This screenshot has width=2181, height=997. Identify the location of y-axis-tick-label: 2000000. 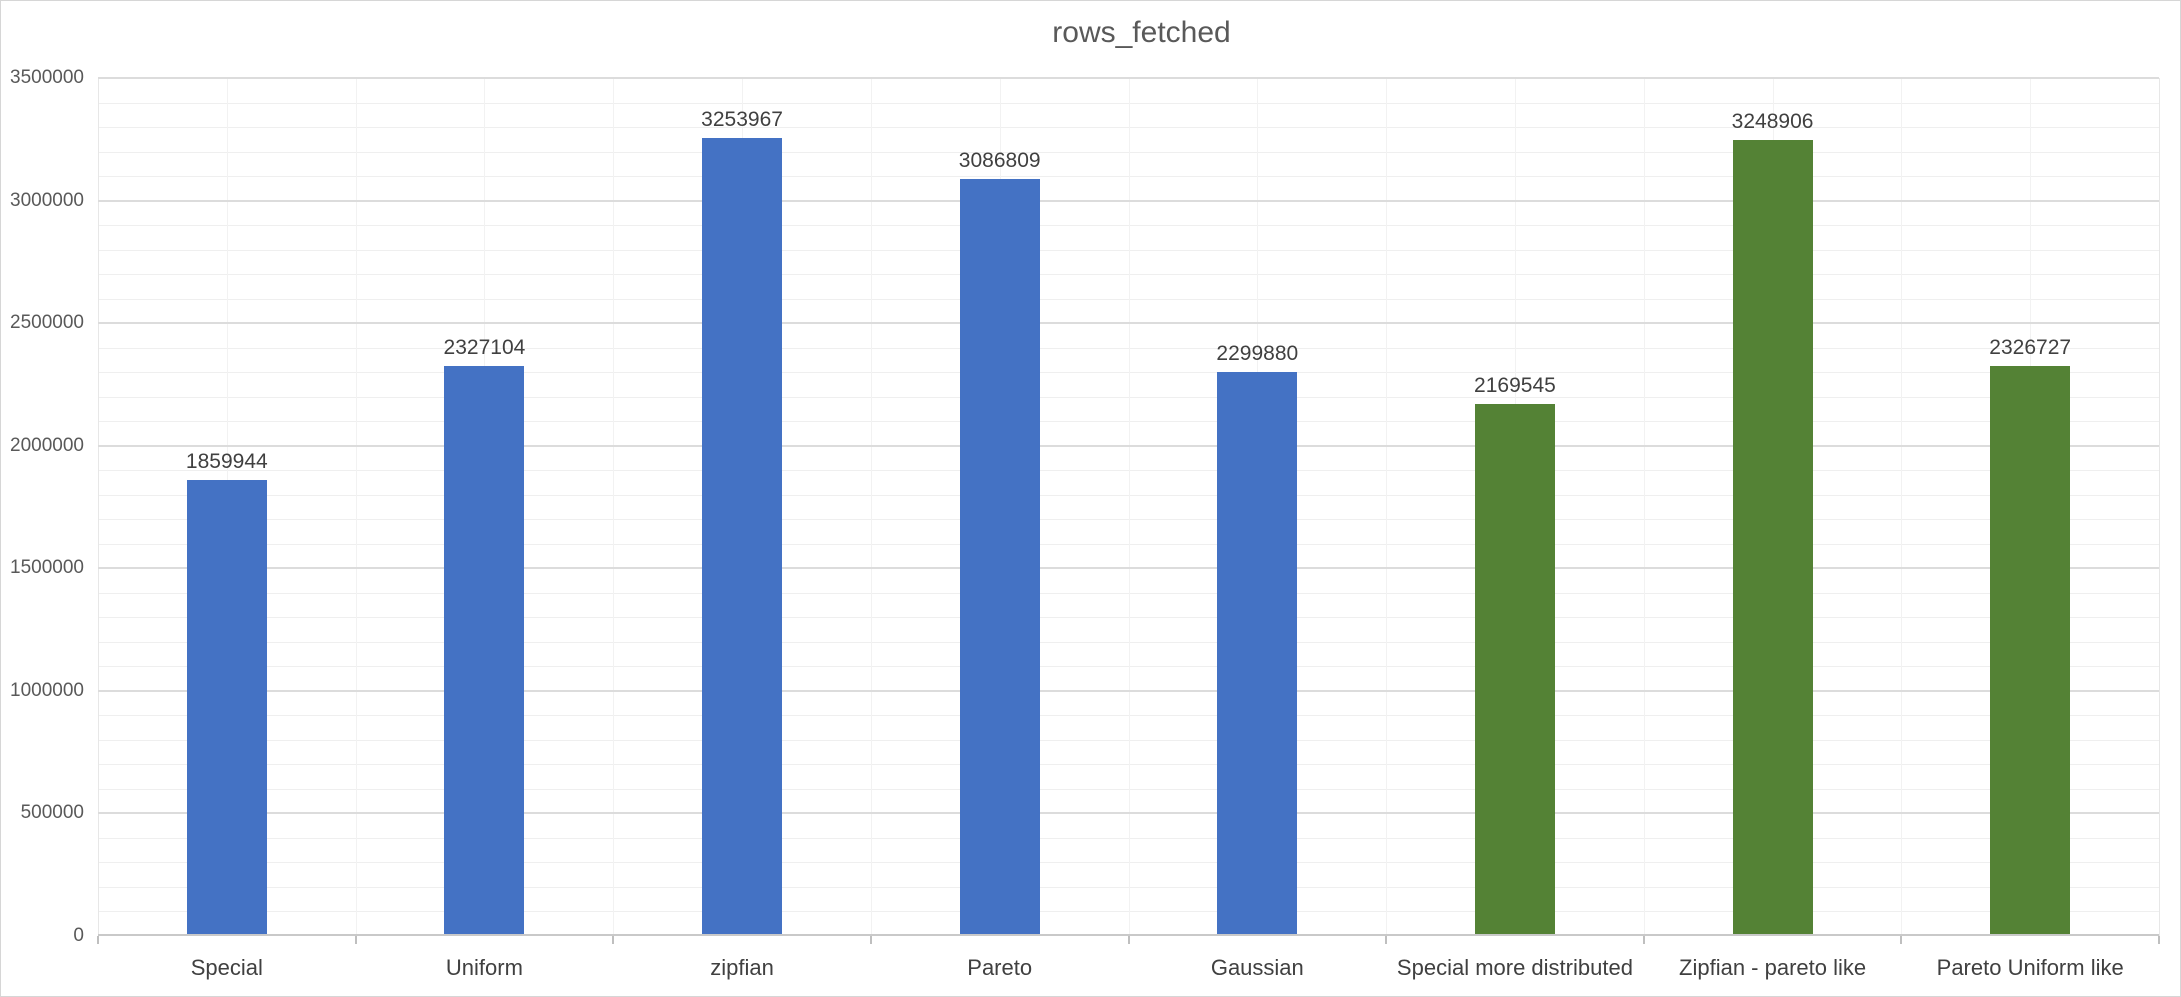
(47, 445).